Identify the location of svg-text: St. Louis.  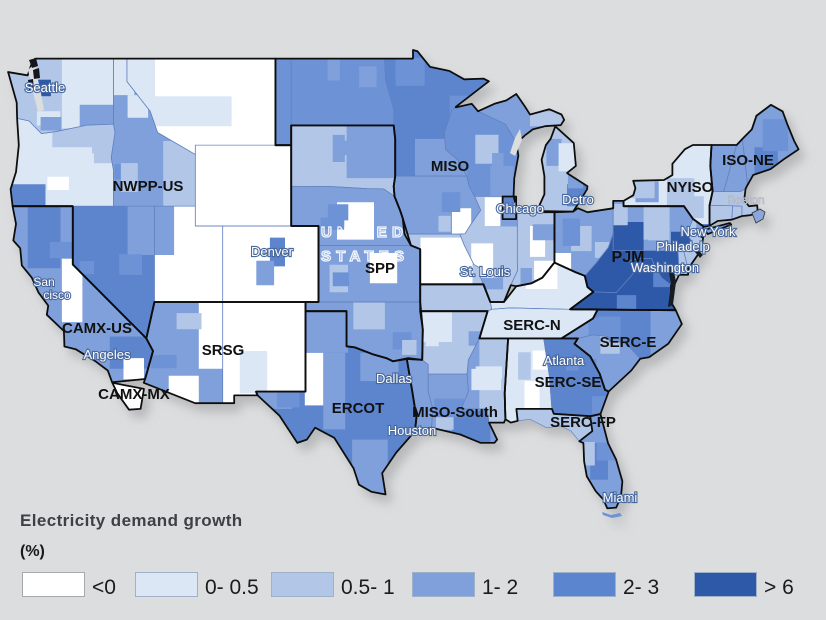
(485, 271).